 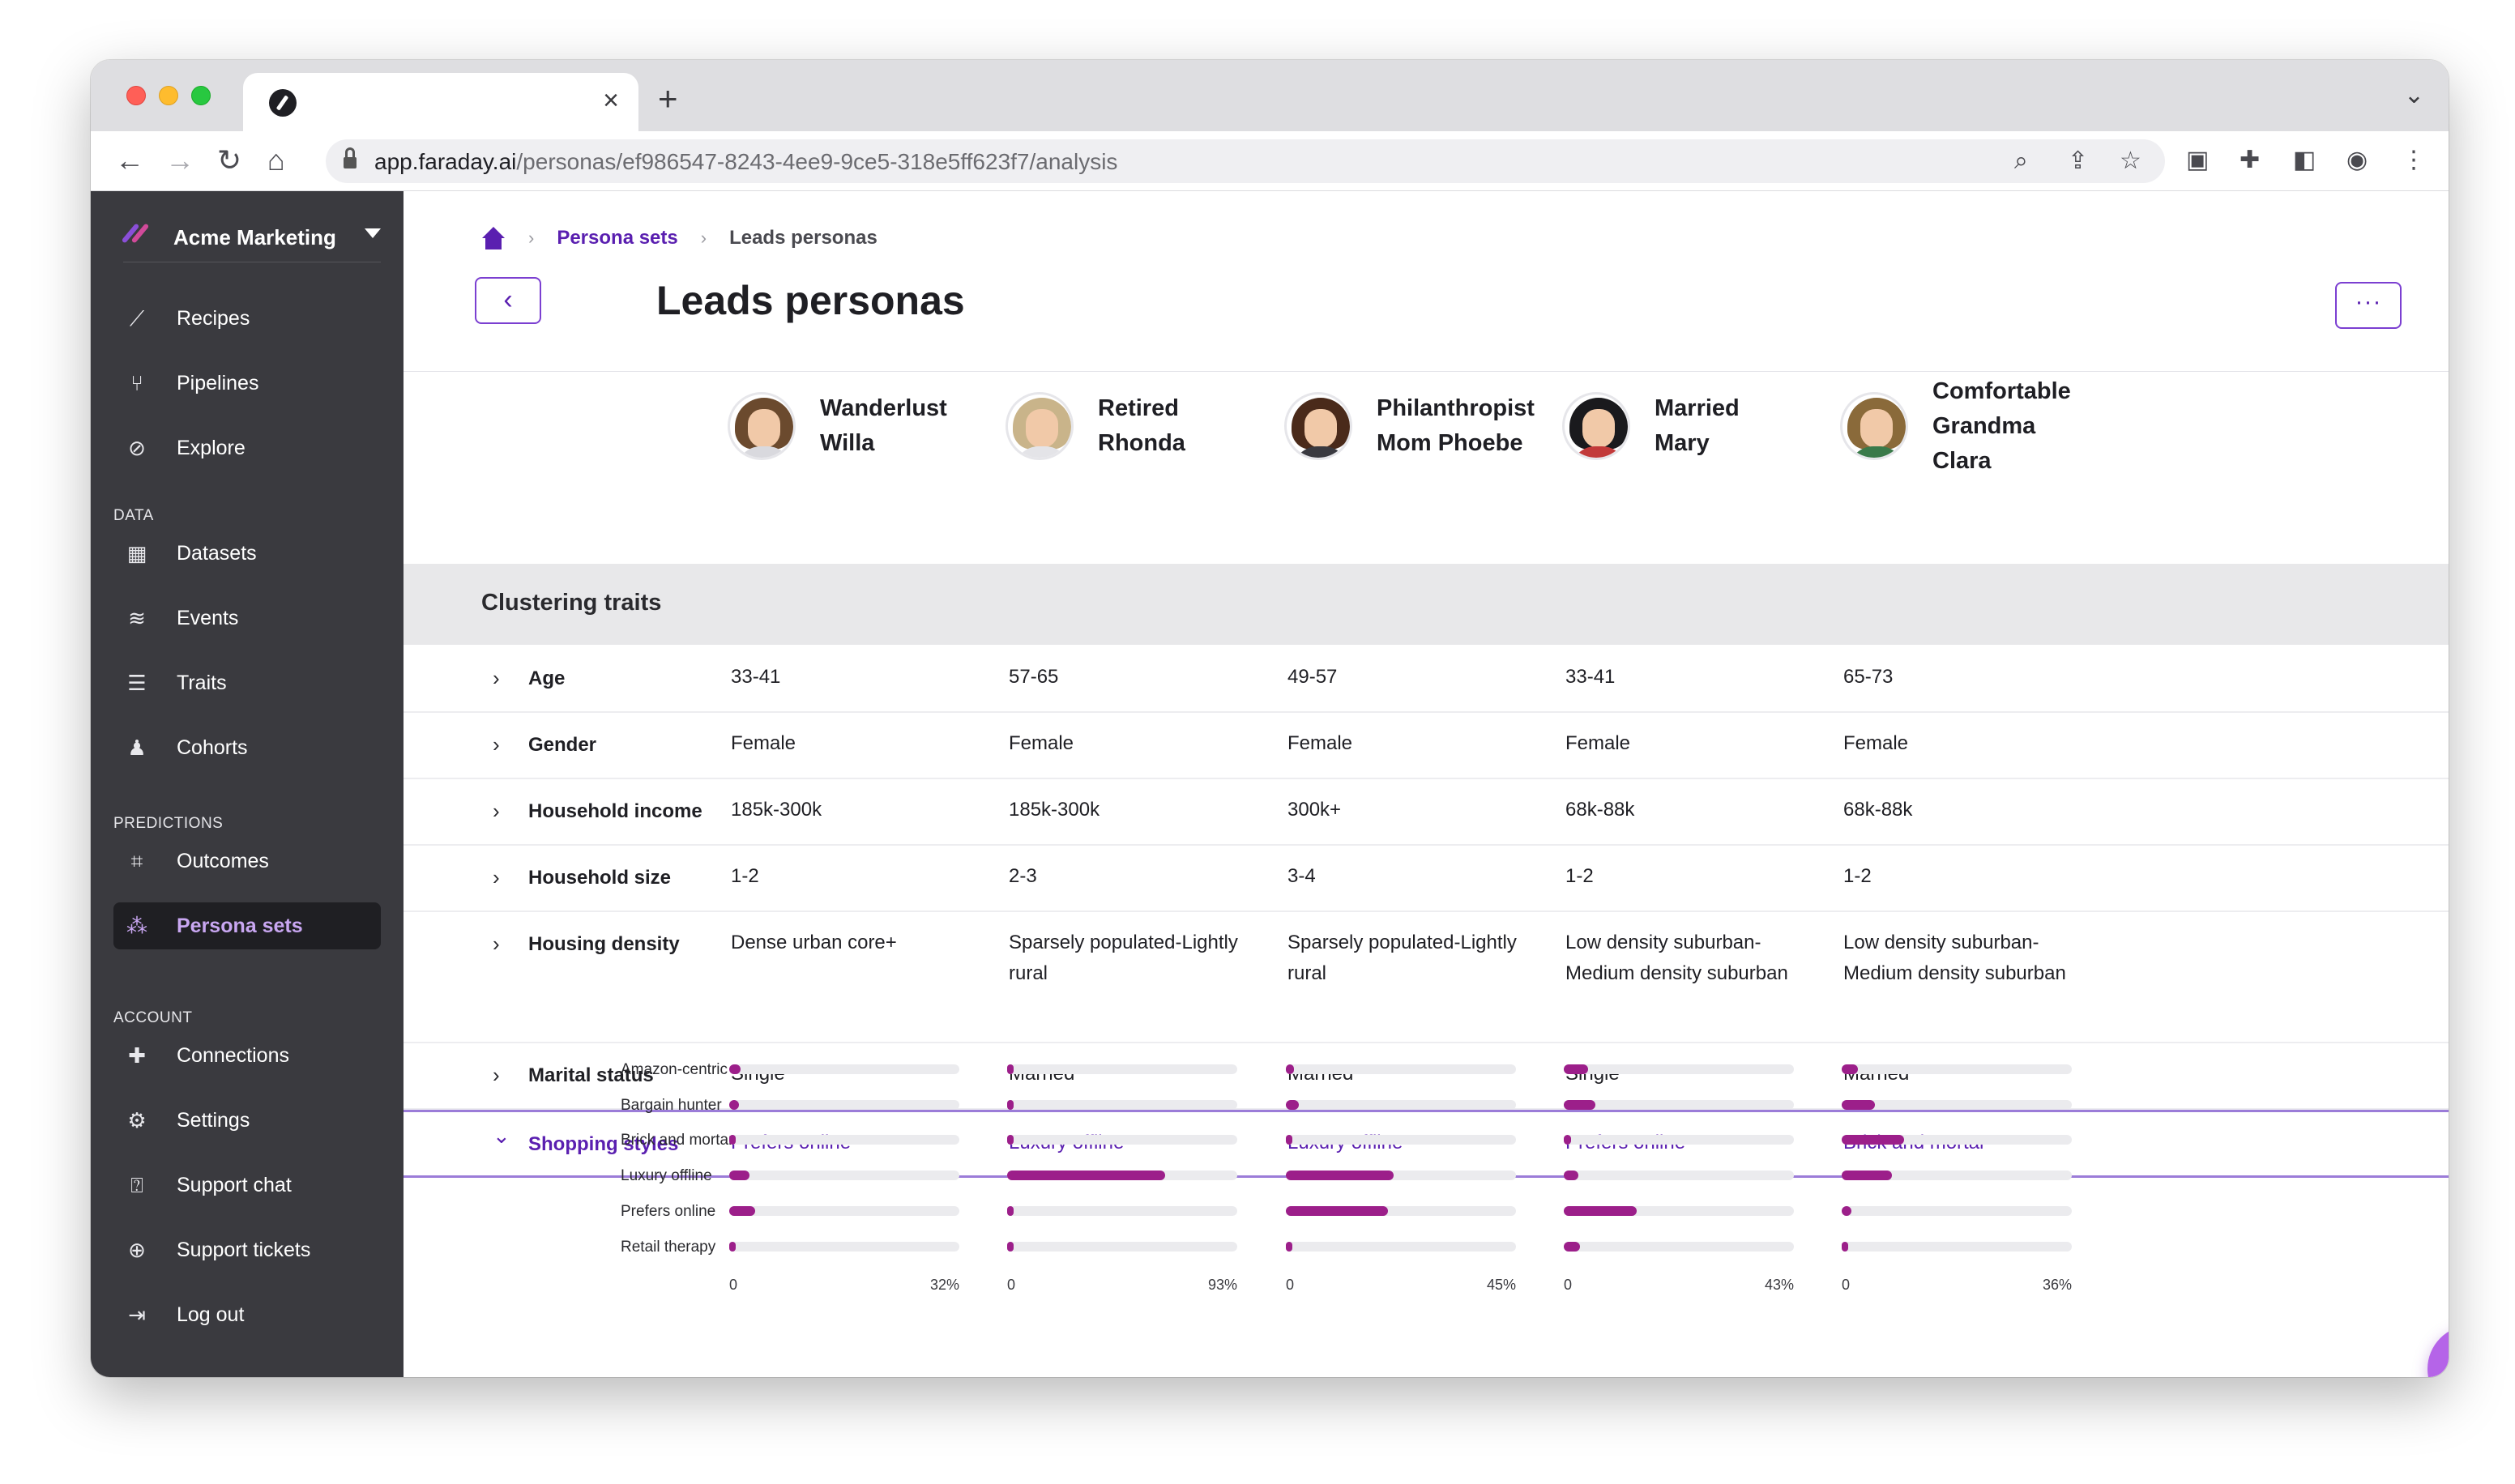 I want to click on profile-avatar-icon: ◉, so click(x=2357, y=160).